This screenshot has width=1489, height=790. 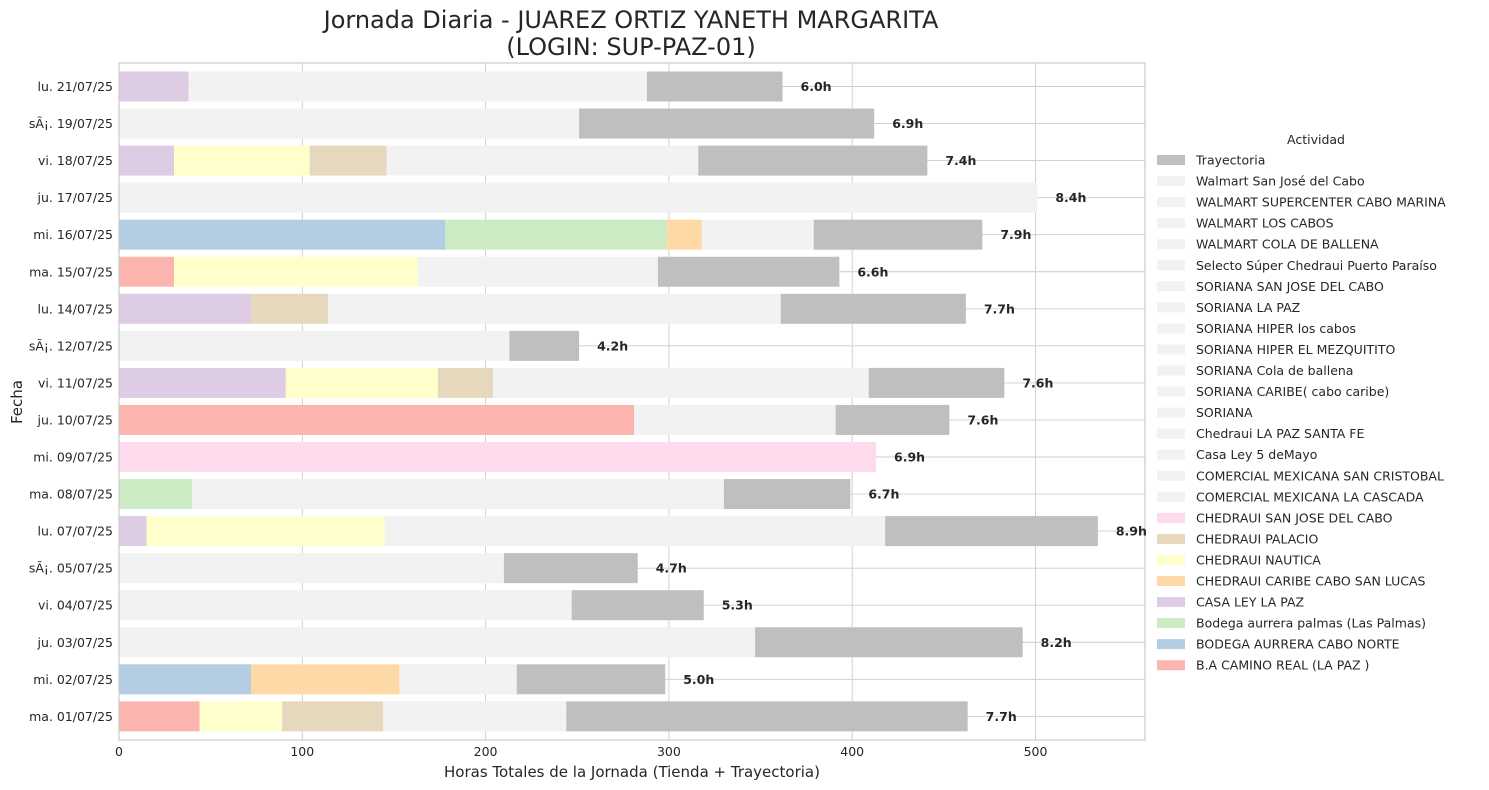 I want to click on legend-label: WALMART COLA DE BALLENA, so click(x=1287, y=244).